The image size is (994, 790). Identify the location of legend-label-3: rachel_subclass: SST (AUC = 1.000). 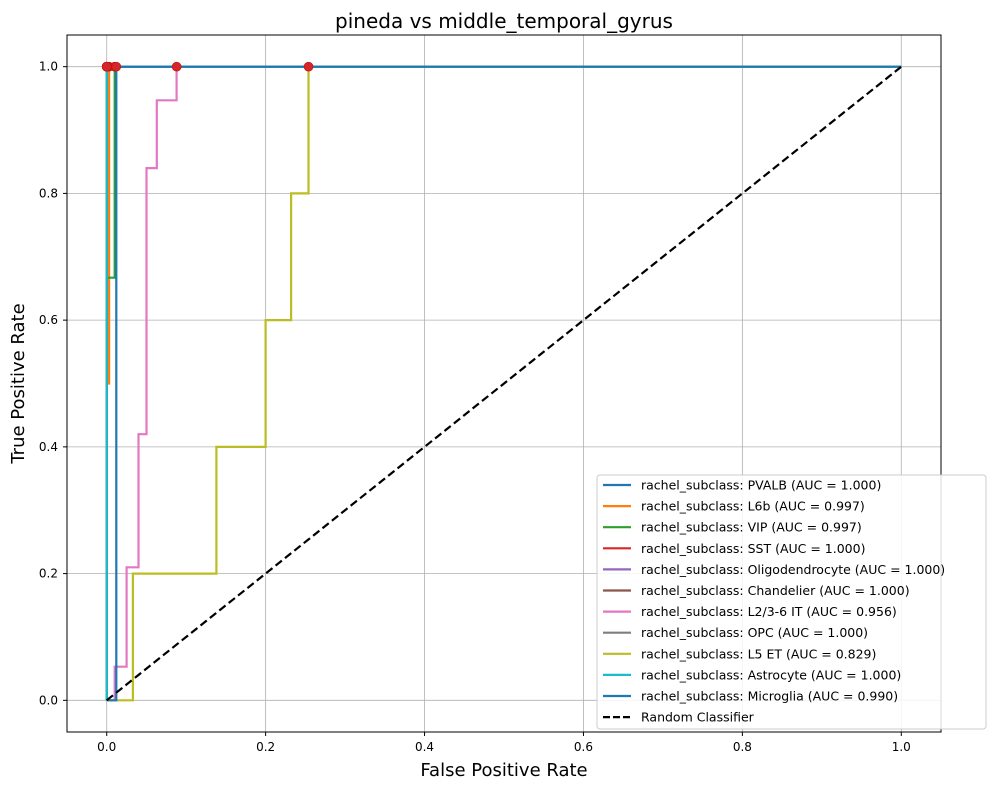
(753, 548).